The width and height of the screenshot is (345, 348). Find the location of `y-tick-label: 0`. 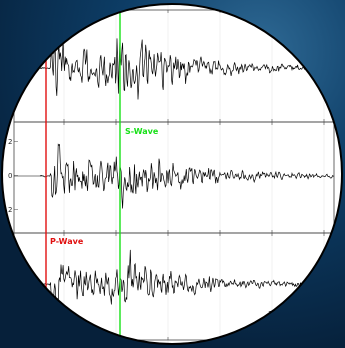

y-tick-label: 0 is located at coordinates (10, 176).